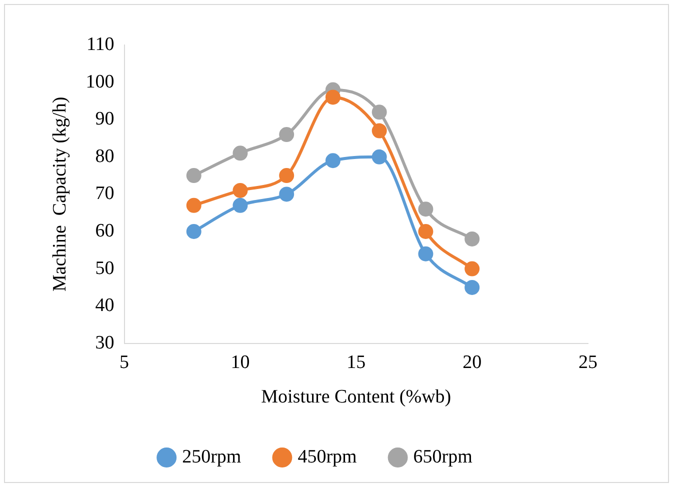  I want to click on legend-label: 650rpm, so click(443, 457).